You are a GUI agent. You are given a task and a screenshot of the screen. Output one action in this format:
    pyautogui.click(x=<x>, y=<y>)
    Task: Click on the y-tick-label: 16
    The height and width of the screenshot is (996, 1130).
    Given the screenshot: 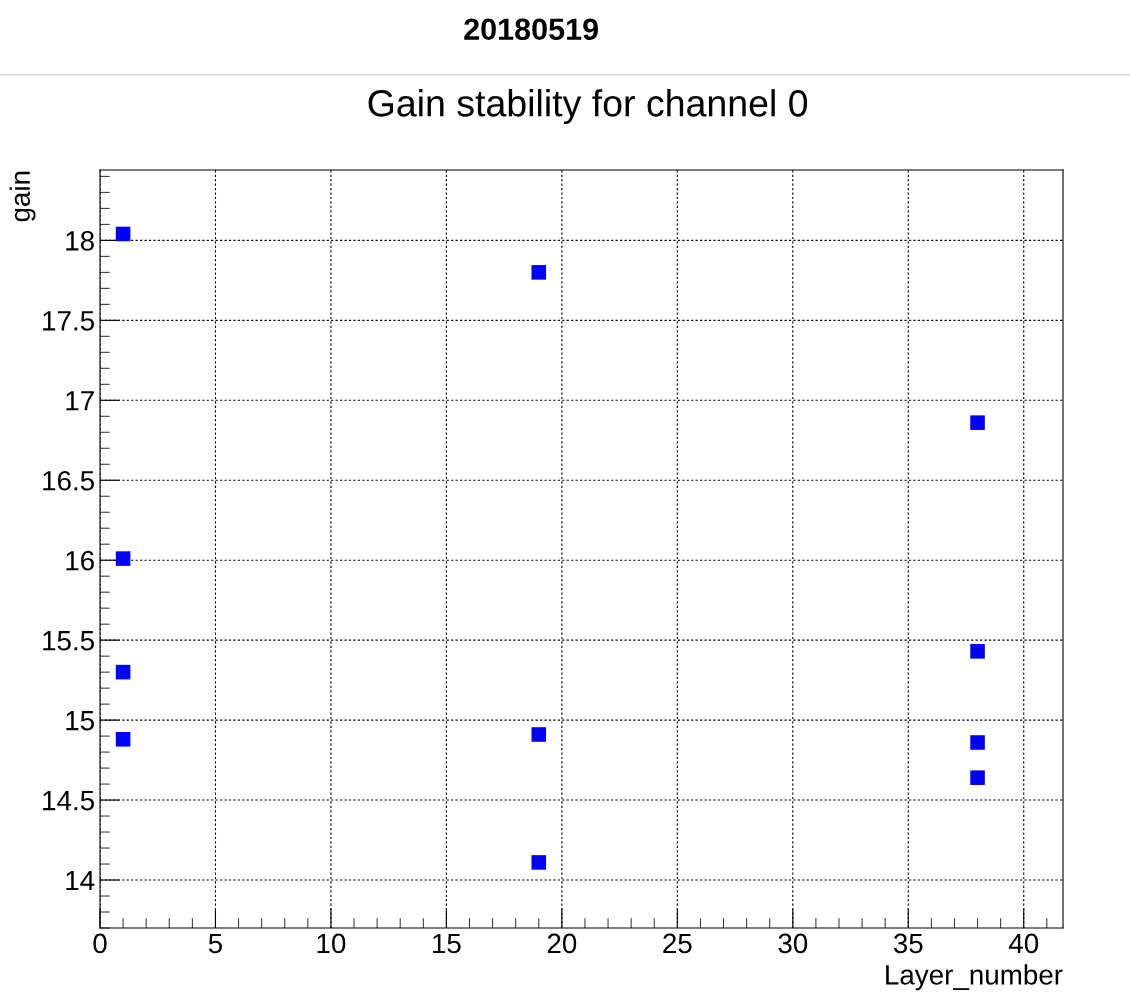 What is the action you would take?
    pyautogui.click(x=80, y=560)
    